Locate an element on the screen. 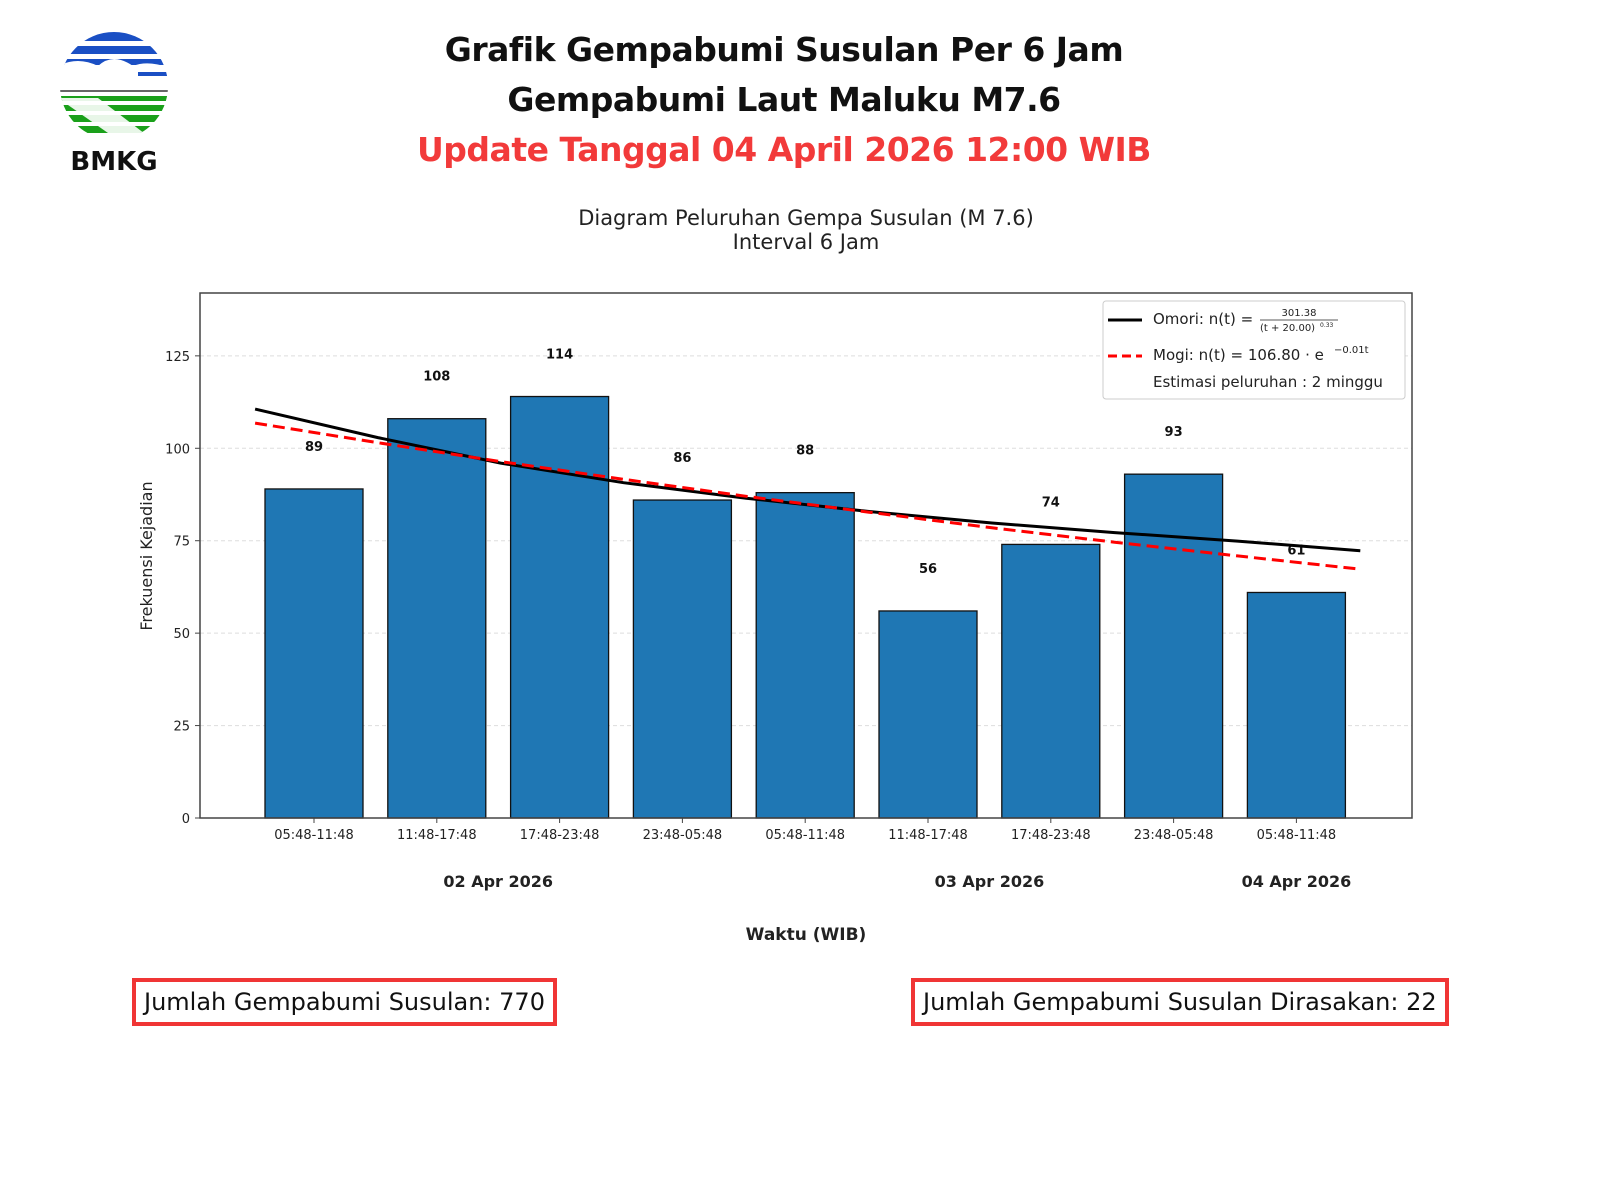 Image resolution: width=1600 pixels, height=1200 pixels. logo-text: BMKG is located at coordinates (113, 162).